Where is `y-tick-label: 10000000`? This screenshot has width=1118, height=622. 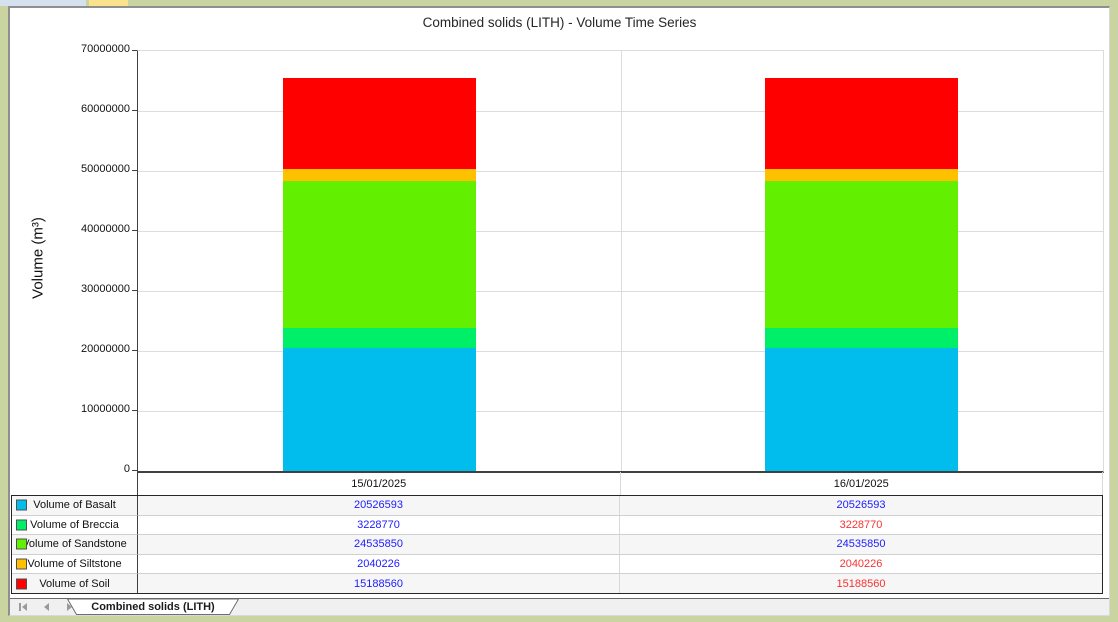 y-tick-label: 10000000 is located at coordinates (105, 409).